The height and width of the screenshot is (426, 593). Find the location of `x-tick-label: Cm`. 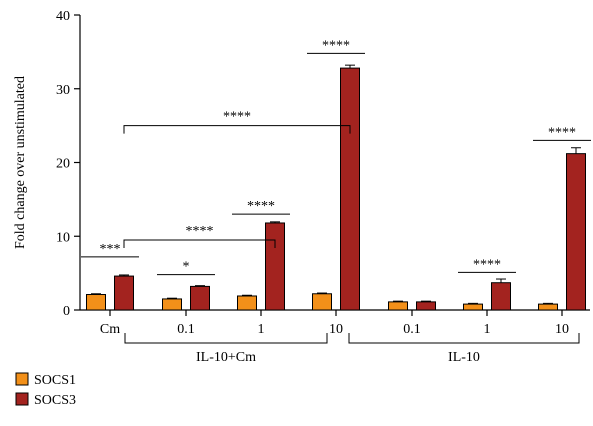

x-tick-label: Cm is located at coordinates (110, 329).